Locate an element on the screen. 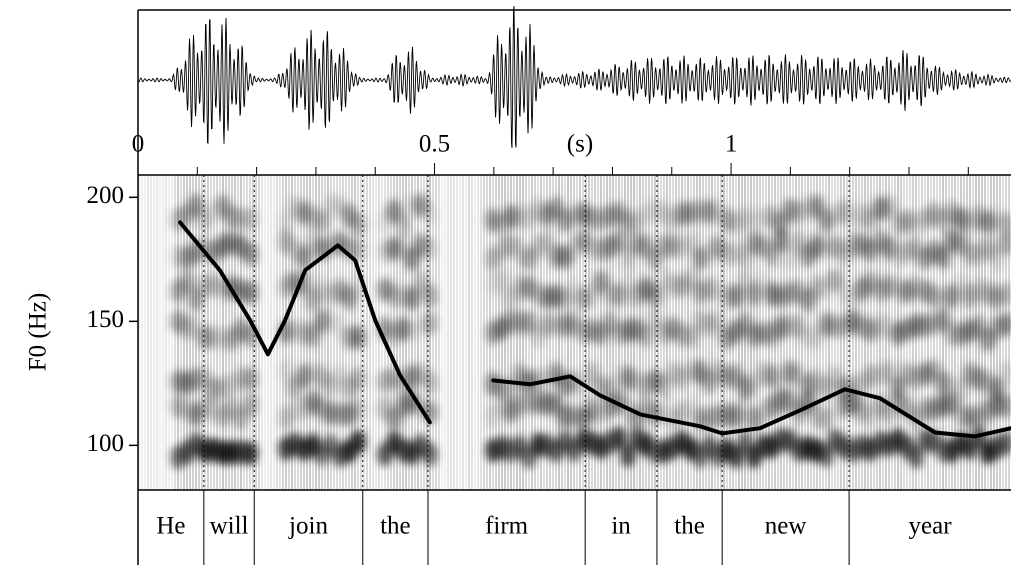 This screenshot has width=1011, height=565. x-tick-label: 0.5 is located at coordinates (434, 144).